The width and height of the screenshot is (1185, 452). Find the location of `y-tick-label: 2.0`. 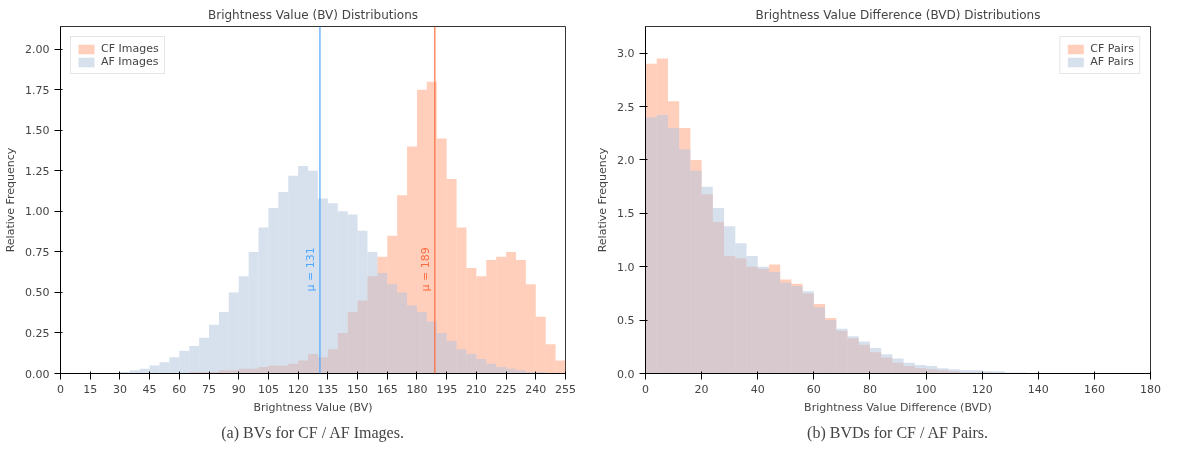

y-tick-label: 2.0 is located at coordinates (626, 160).